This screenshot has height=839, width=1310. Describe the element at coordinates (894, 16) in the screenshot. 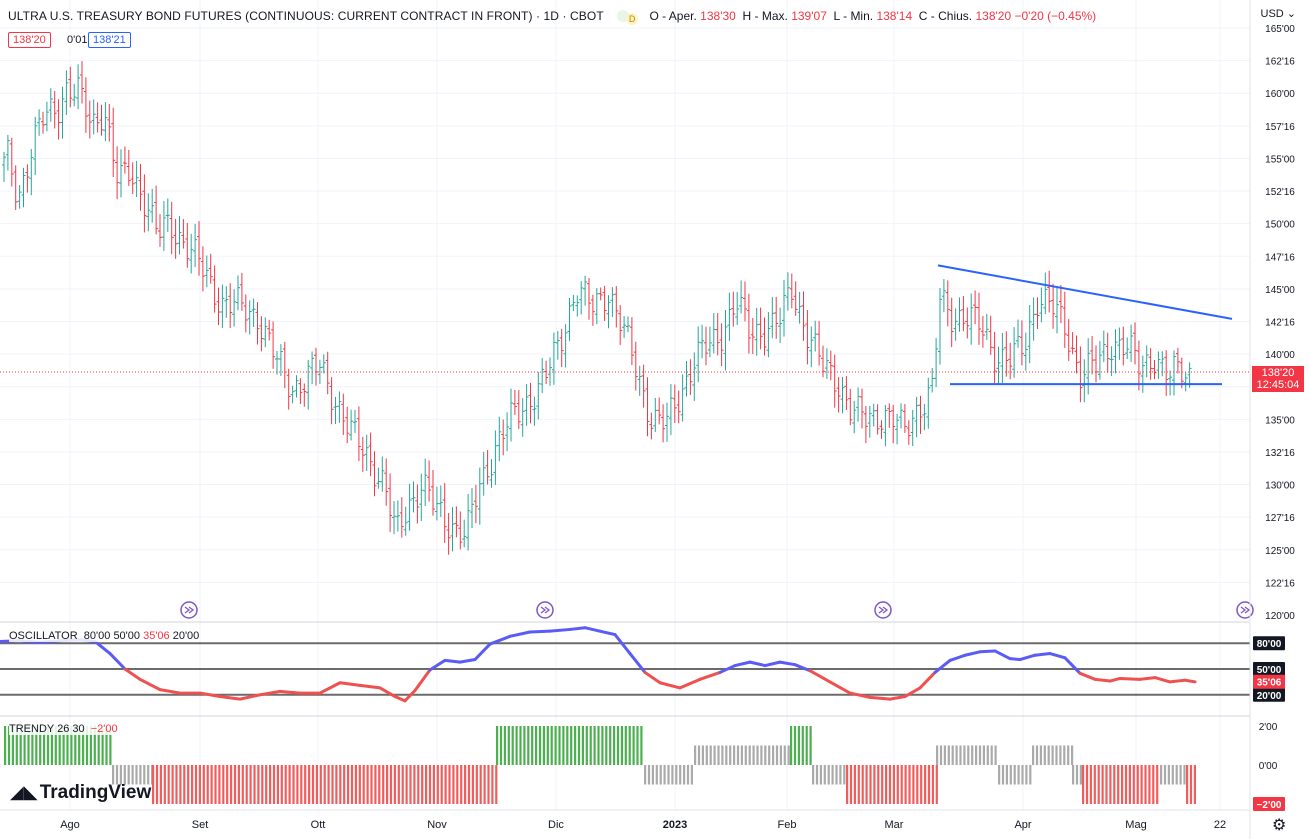

I see `low-value: 138'14` at that location.